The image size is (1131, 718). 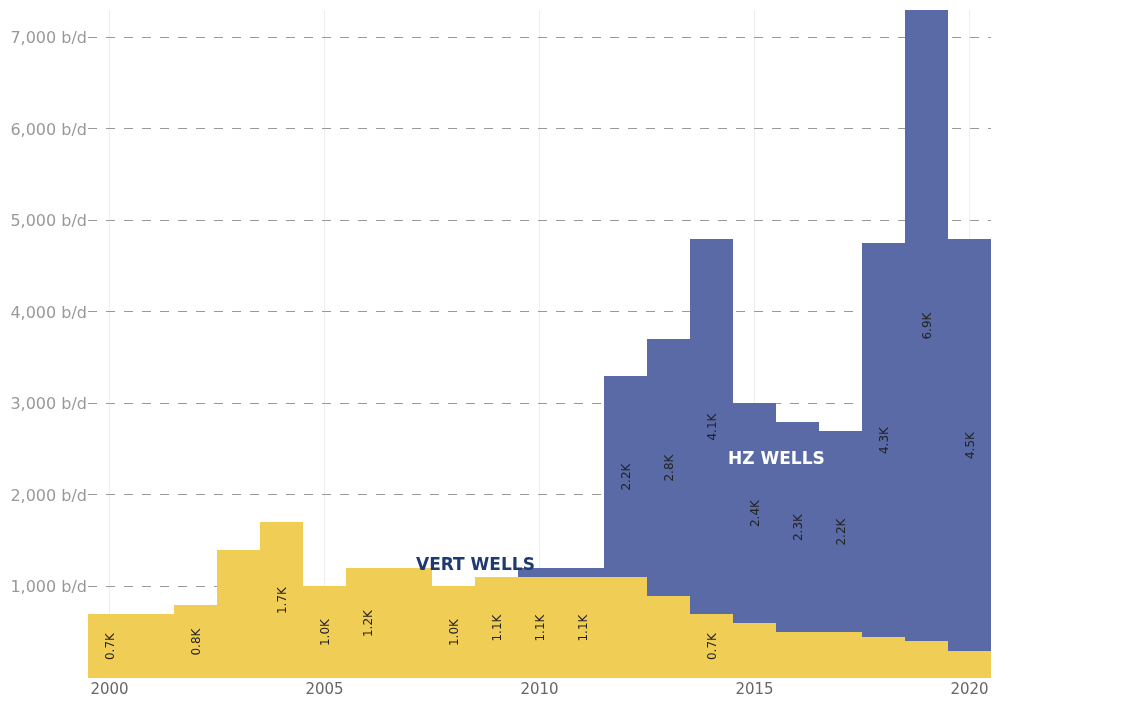 I want to click on y-tick-label: 7,000 b/d, so click(x=48, y=38).